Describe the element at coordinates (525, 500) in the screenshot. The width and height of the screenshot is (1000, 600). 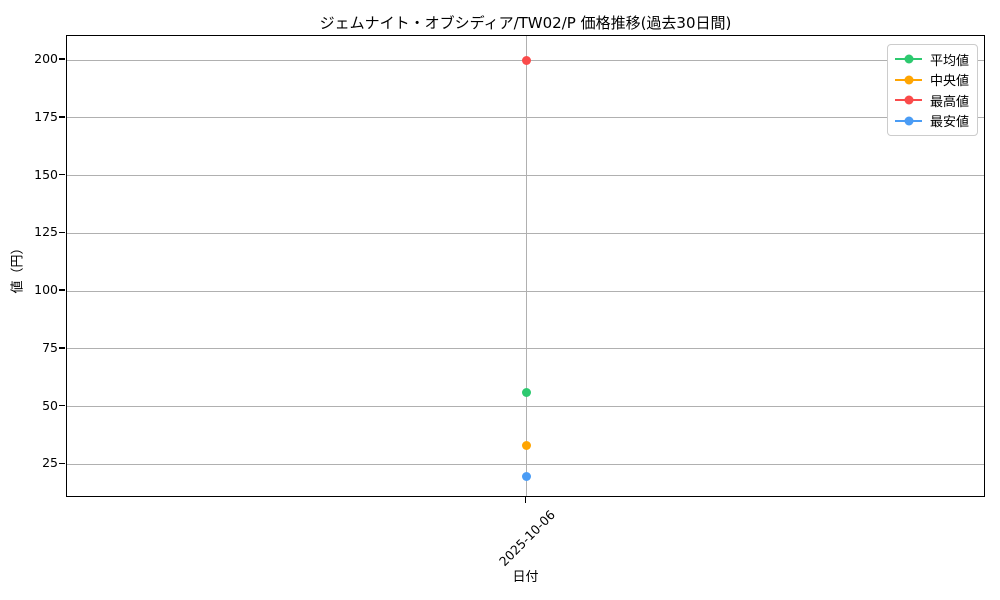
I see `x-tick-mark` at that location.